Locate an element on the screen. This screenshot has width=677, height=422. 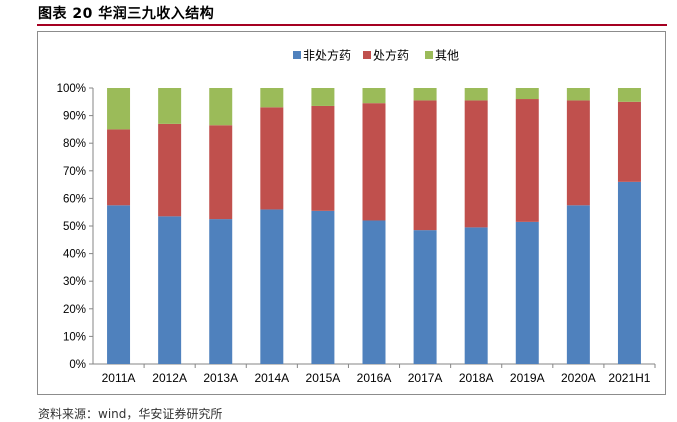
legend-label: 非处方药 is located at coordinates (327, 55).